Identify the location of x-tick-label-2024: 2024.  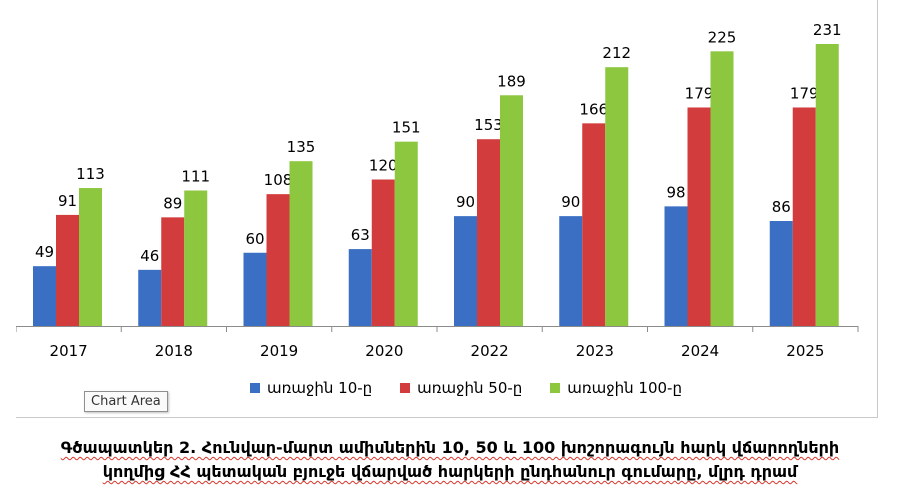
(700, 351).